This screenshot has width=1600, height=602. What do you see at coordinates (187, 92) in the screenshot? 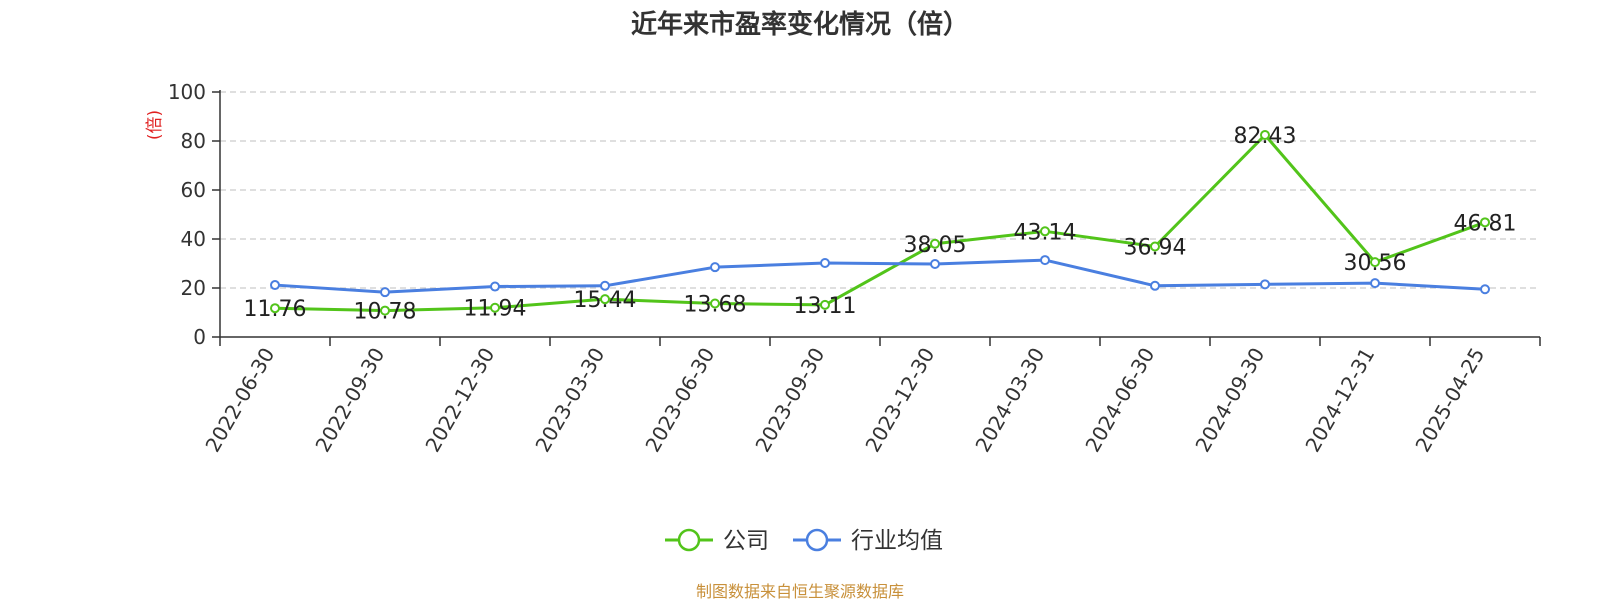
I see `y-tick-label: 100` at bounding box center [187, 92].